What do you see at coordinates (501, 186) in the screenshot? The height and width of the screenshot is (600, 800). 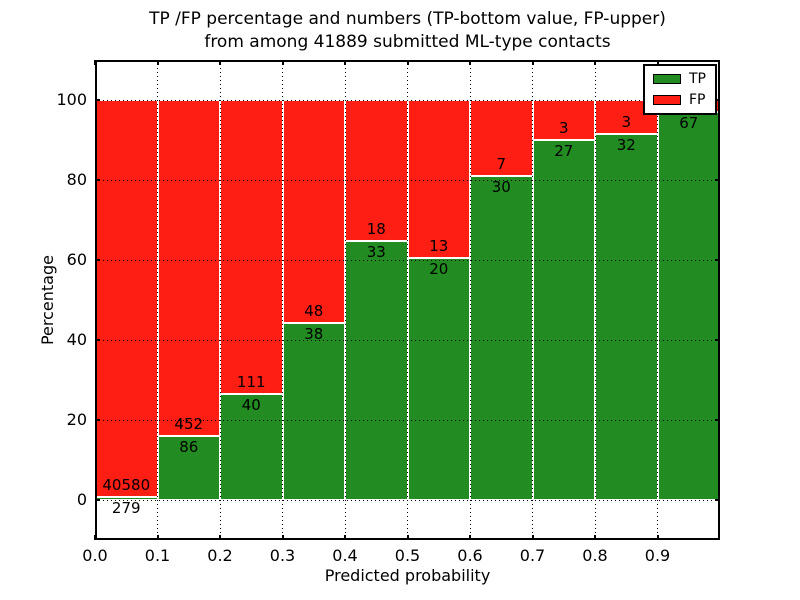 I see `bar-count-label-tp: 30` at bounding box center [501, 186].